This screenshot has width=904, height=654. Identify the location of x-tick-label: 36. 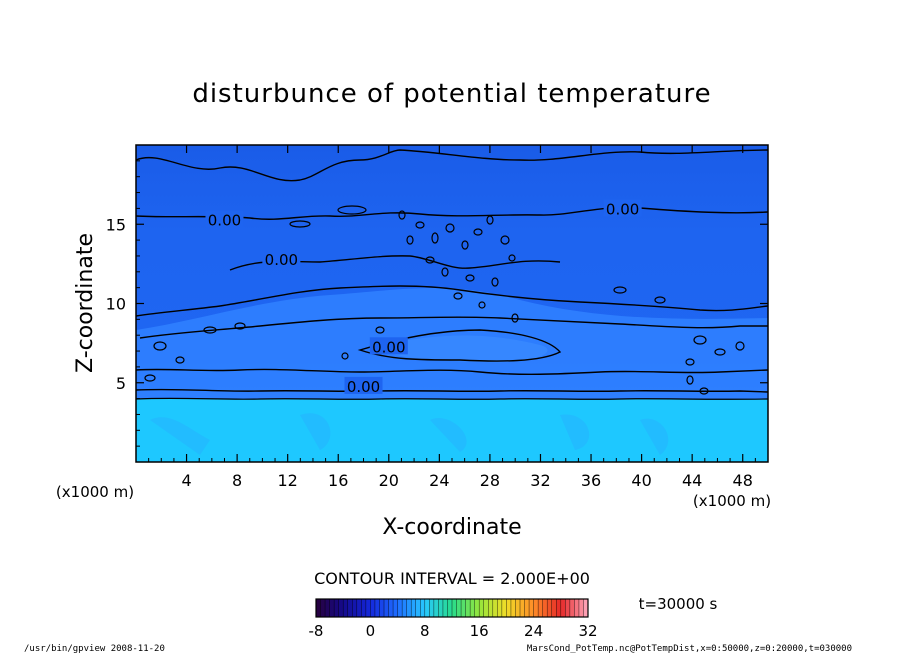
(591, 480).